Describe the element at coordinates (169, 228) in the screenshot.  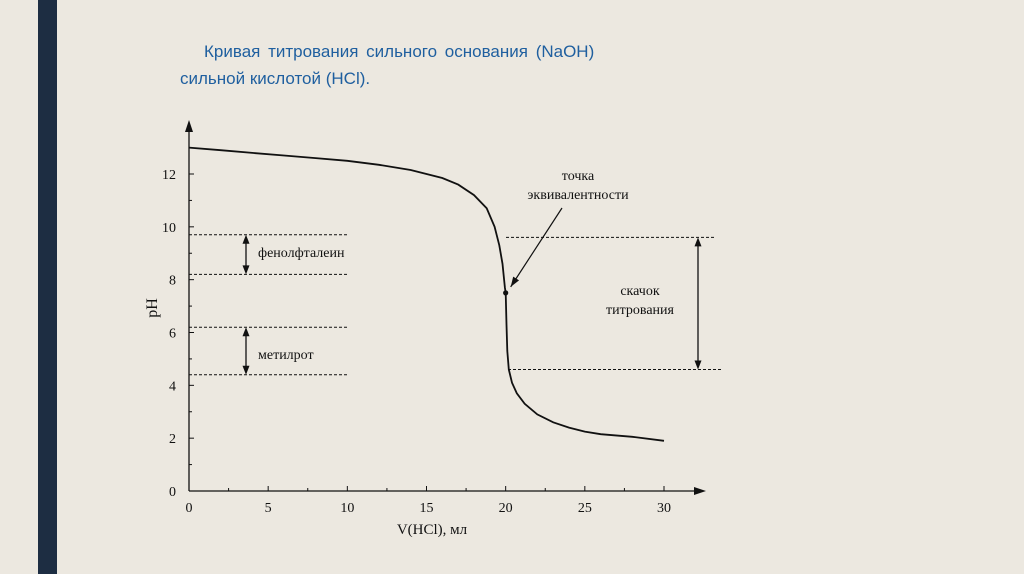
I see `y-tick-label: 10` at that location.